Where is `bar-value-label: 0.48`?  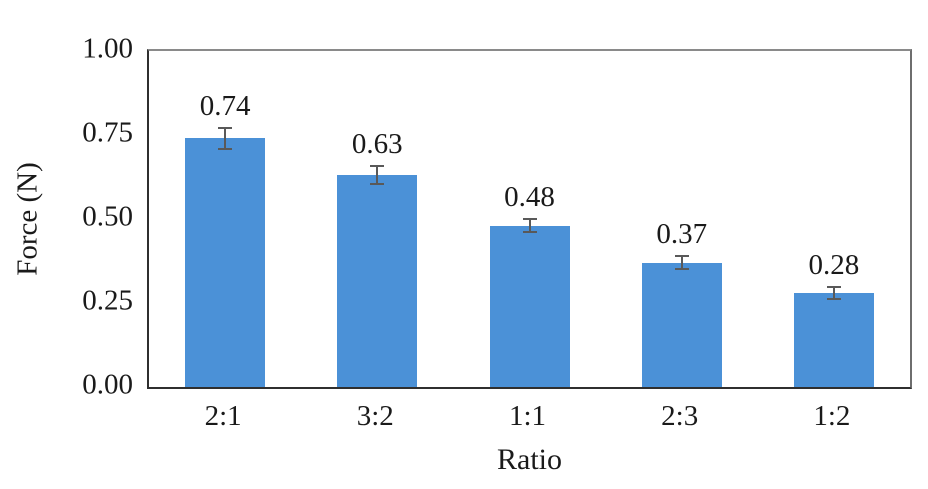
bar-value-label: 0.48 is located at coordinates (529, 197).